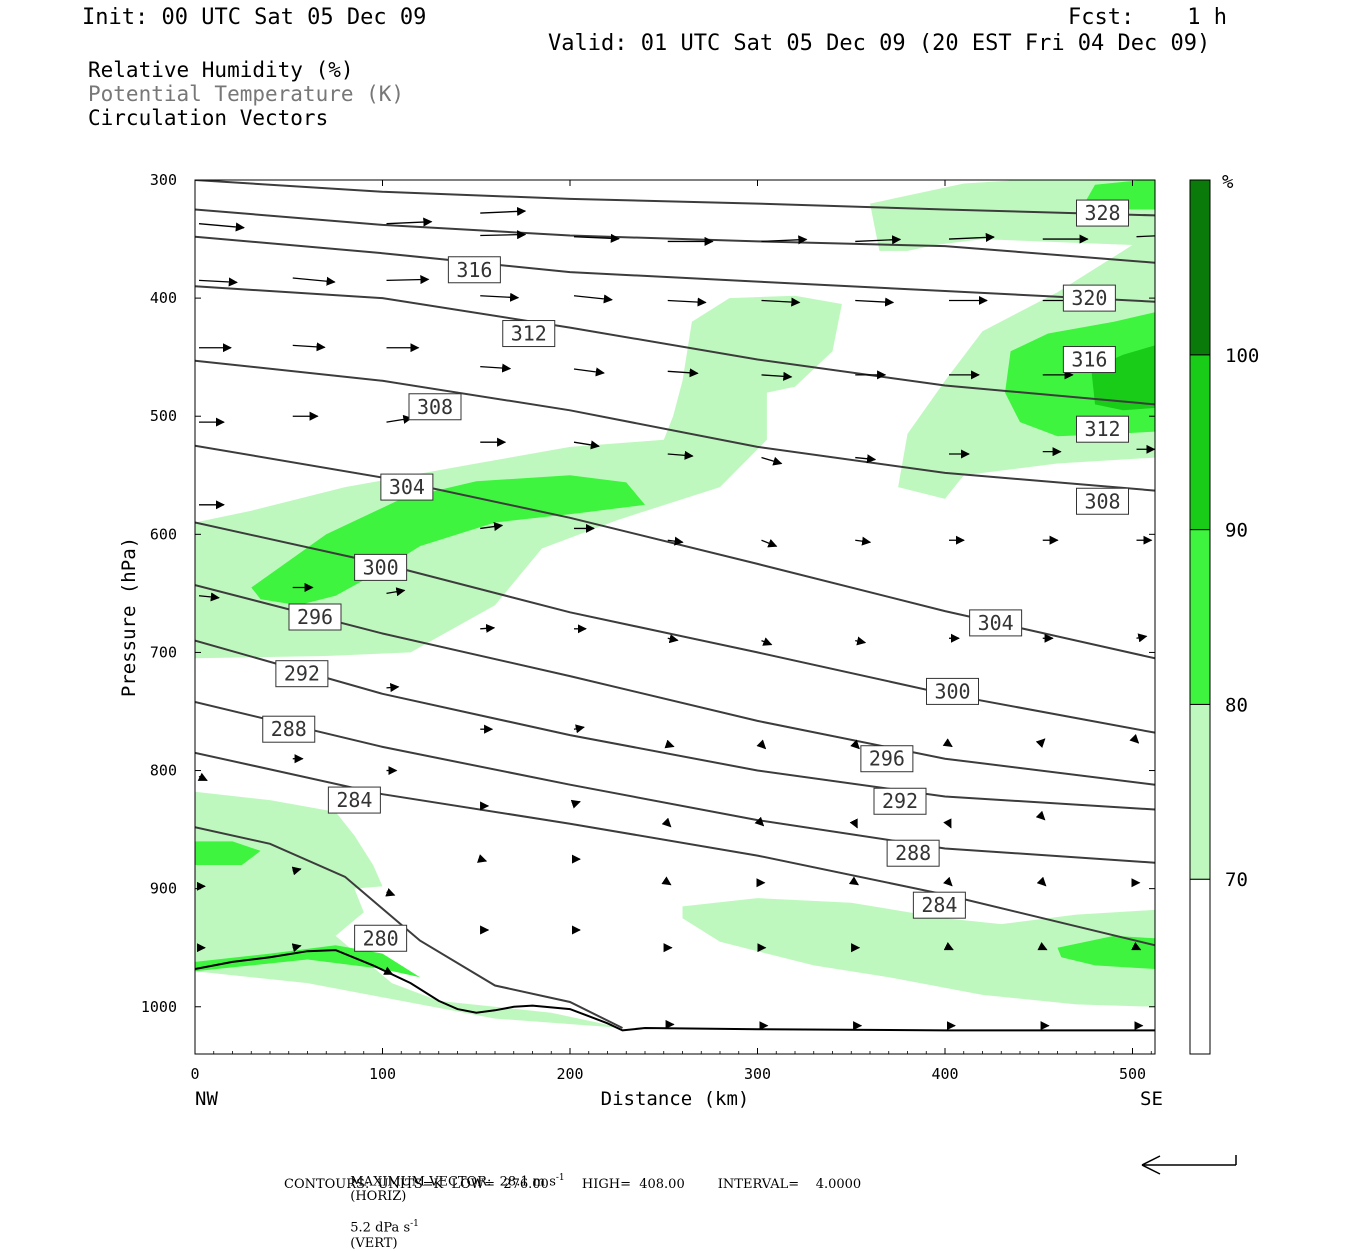  What do you see at coordinates (163, 180) in the screenshot?
I see `y-tick-label: 300` at bounding box center [163, 180].